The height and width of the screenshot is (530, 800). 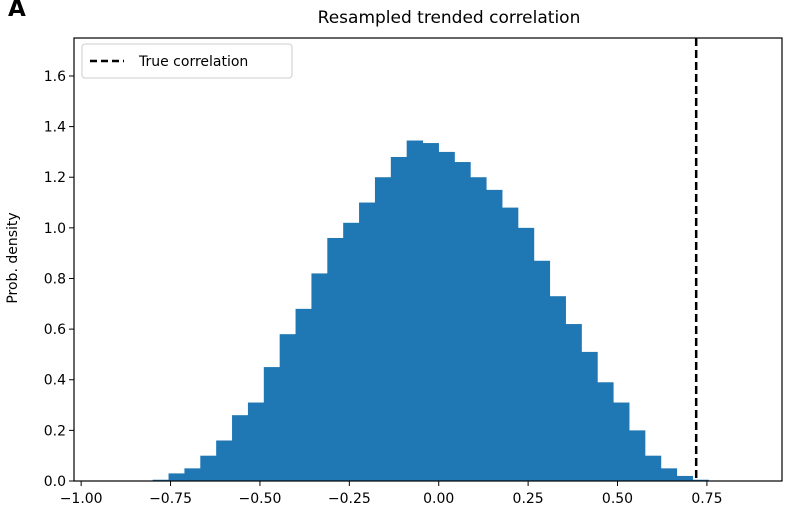 What do you see at coordinates (13, 257) in the screenshot?
I see `y-axis-label: Prob. density` at bounding box center [13, 257].